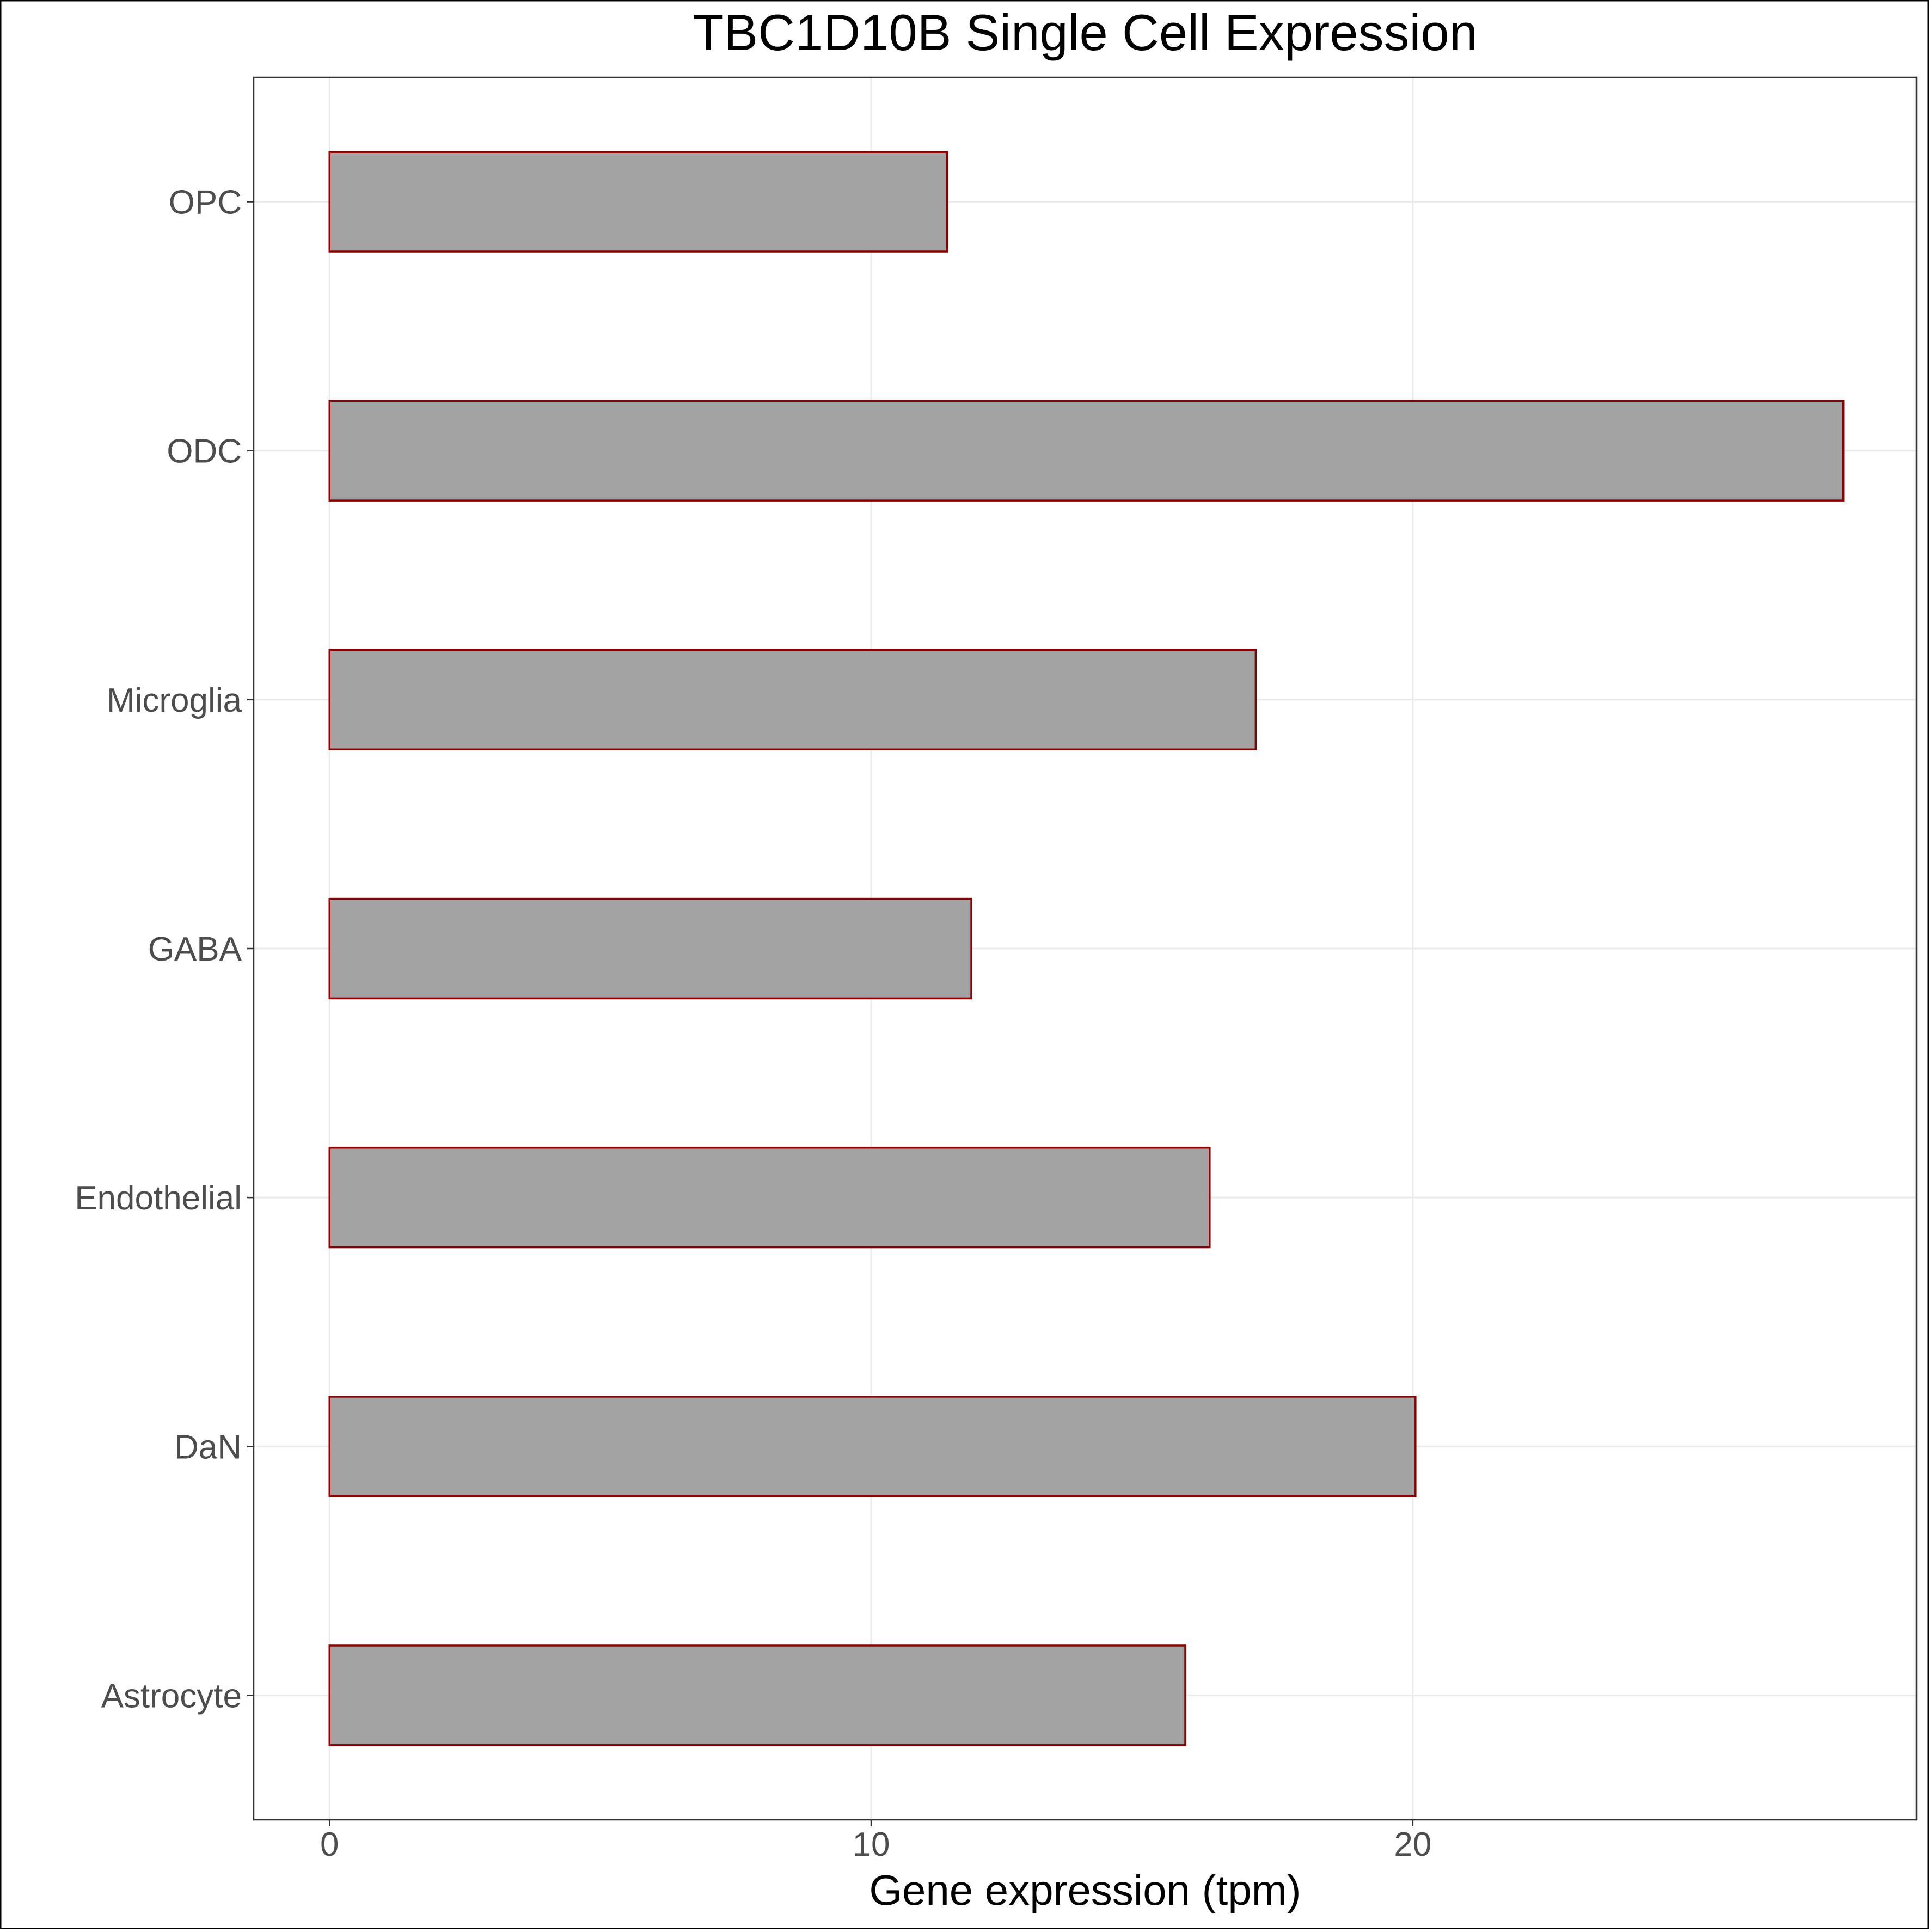  I want to click on x-tick-label: 20, so click(1412, 1845).